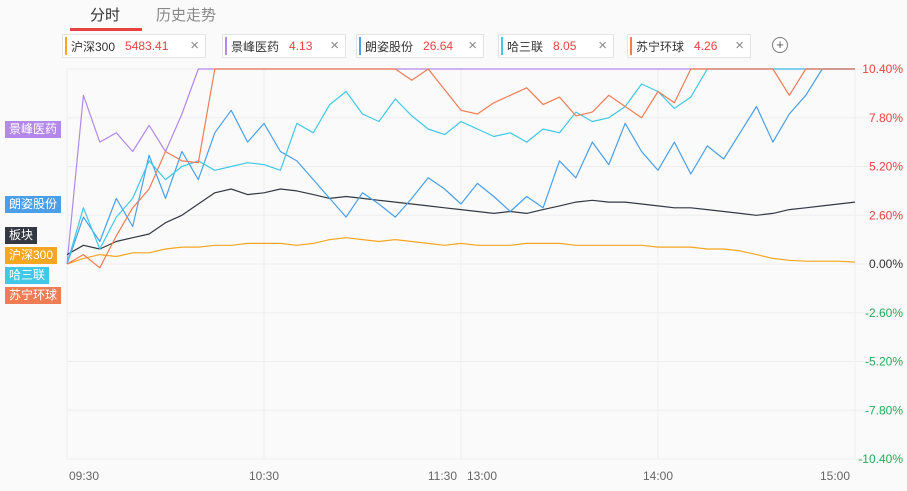  What do you see at coordinates (886, 167) in the screenshot?
I see `y-tick-label: 5.20%` at bounding box center [886, 167].